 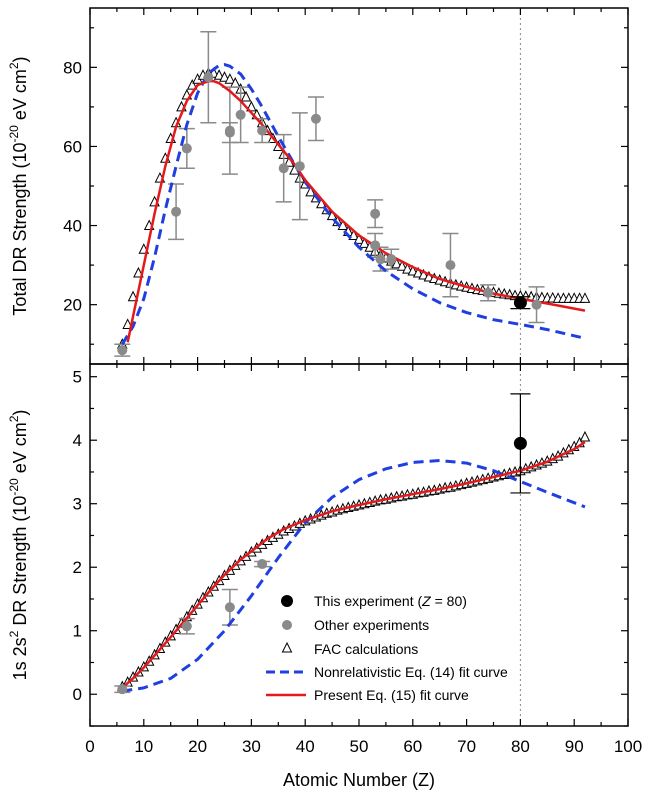 I want to click on ylabel-bot-prefix: 1s 2s, so click(x=20, y=658).